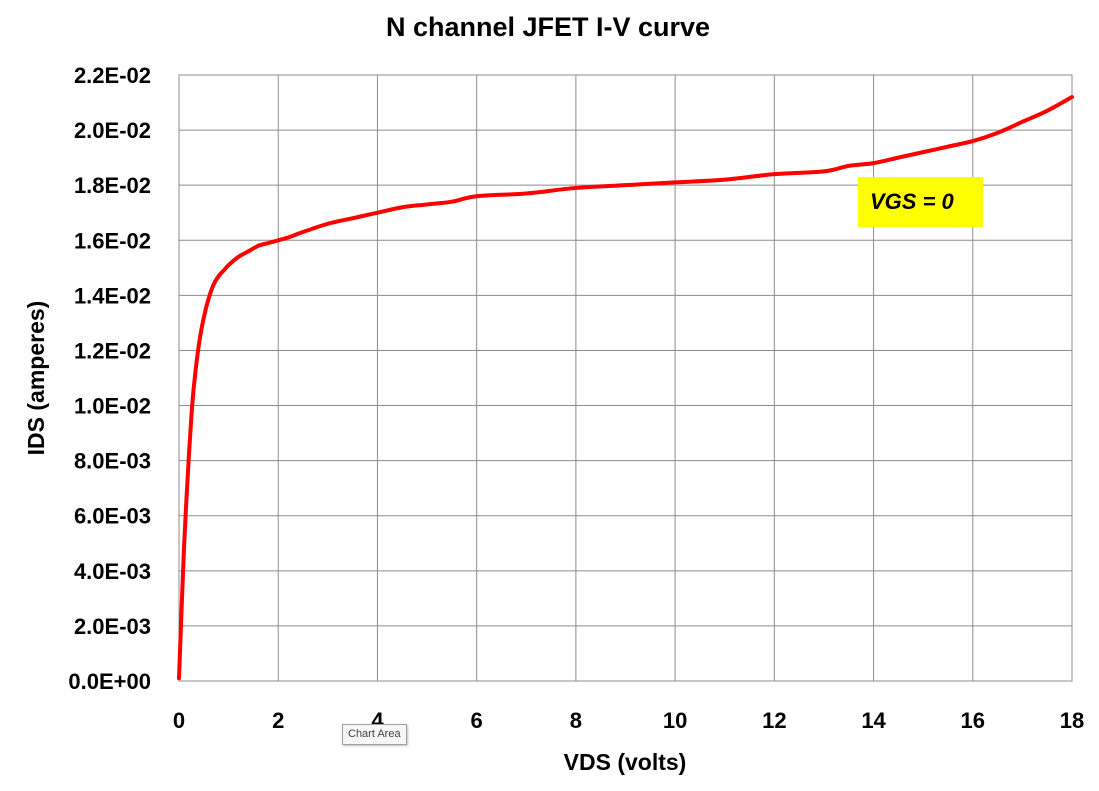 Image resolution: width=1099 pixels, height=791 pixels. What do you see at coordinates (912, 201) in the screenshot?
I see `annotation-text: VGS = 0` at bounding box center [912, 201].